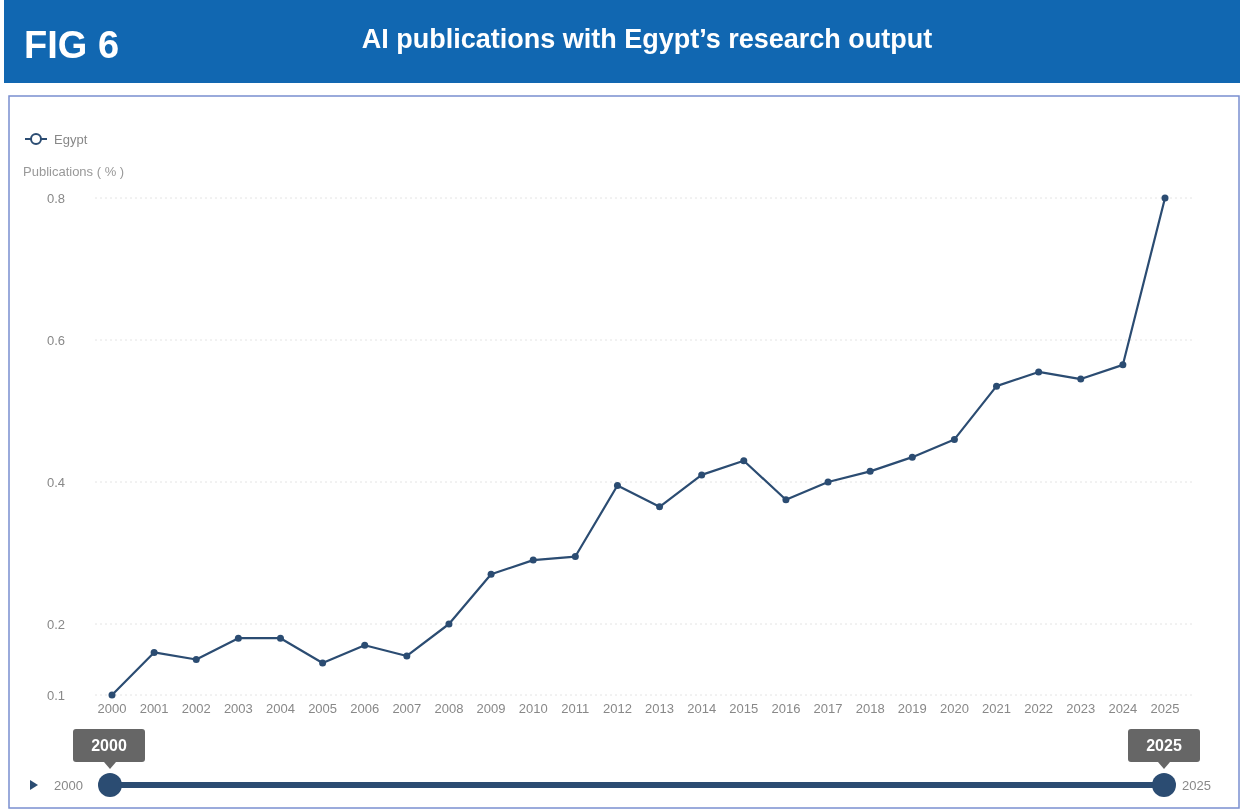 Image resolution: width=1241 pixels, height=809 pixels. What do you see at coordinates (407, 708) in the screenshot?
I see `x-tick-label: 2007` at bounding box center [407, 708].